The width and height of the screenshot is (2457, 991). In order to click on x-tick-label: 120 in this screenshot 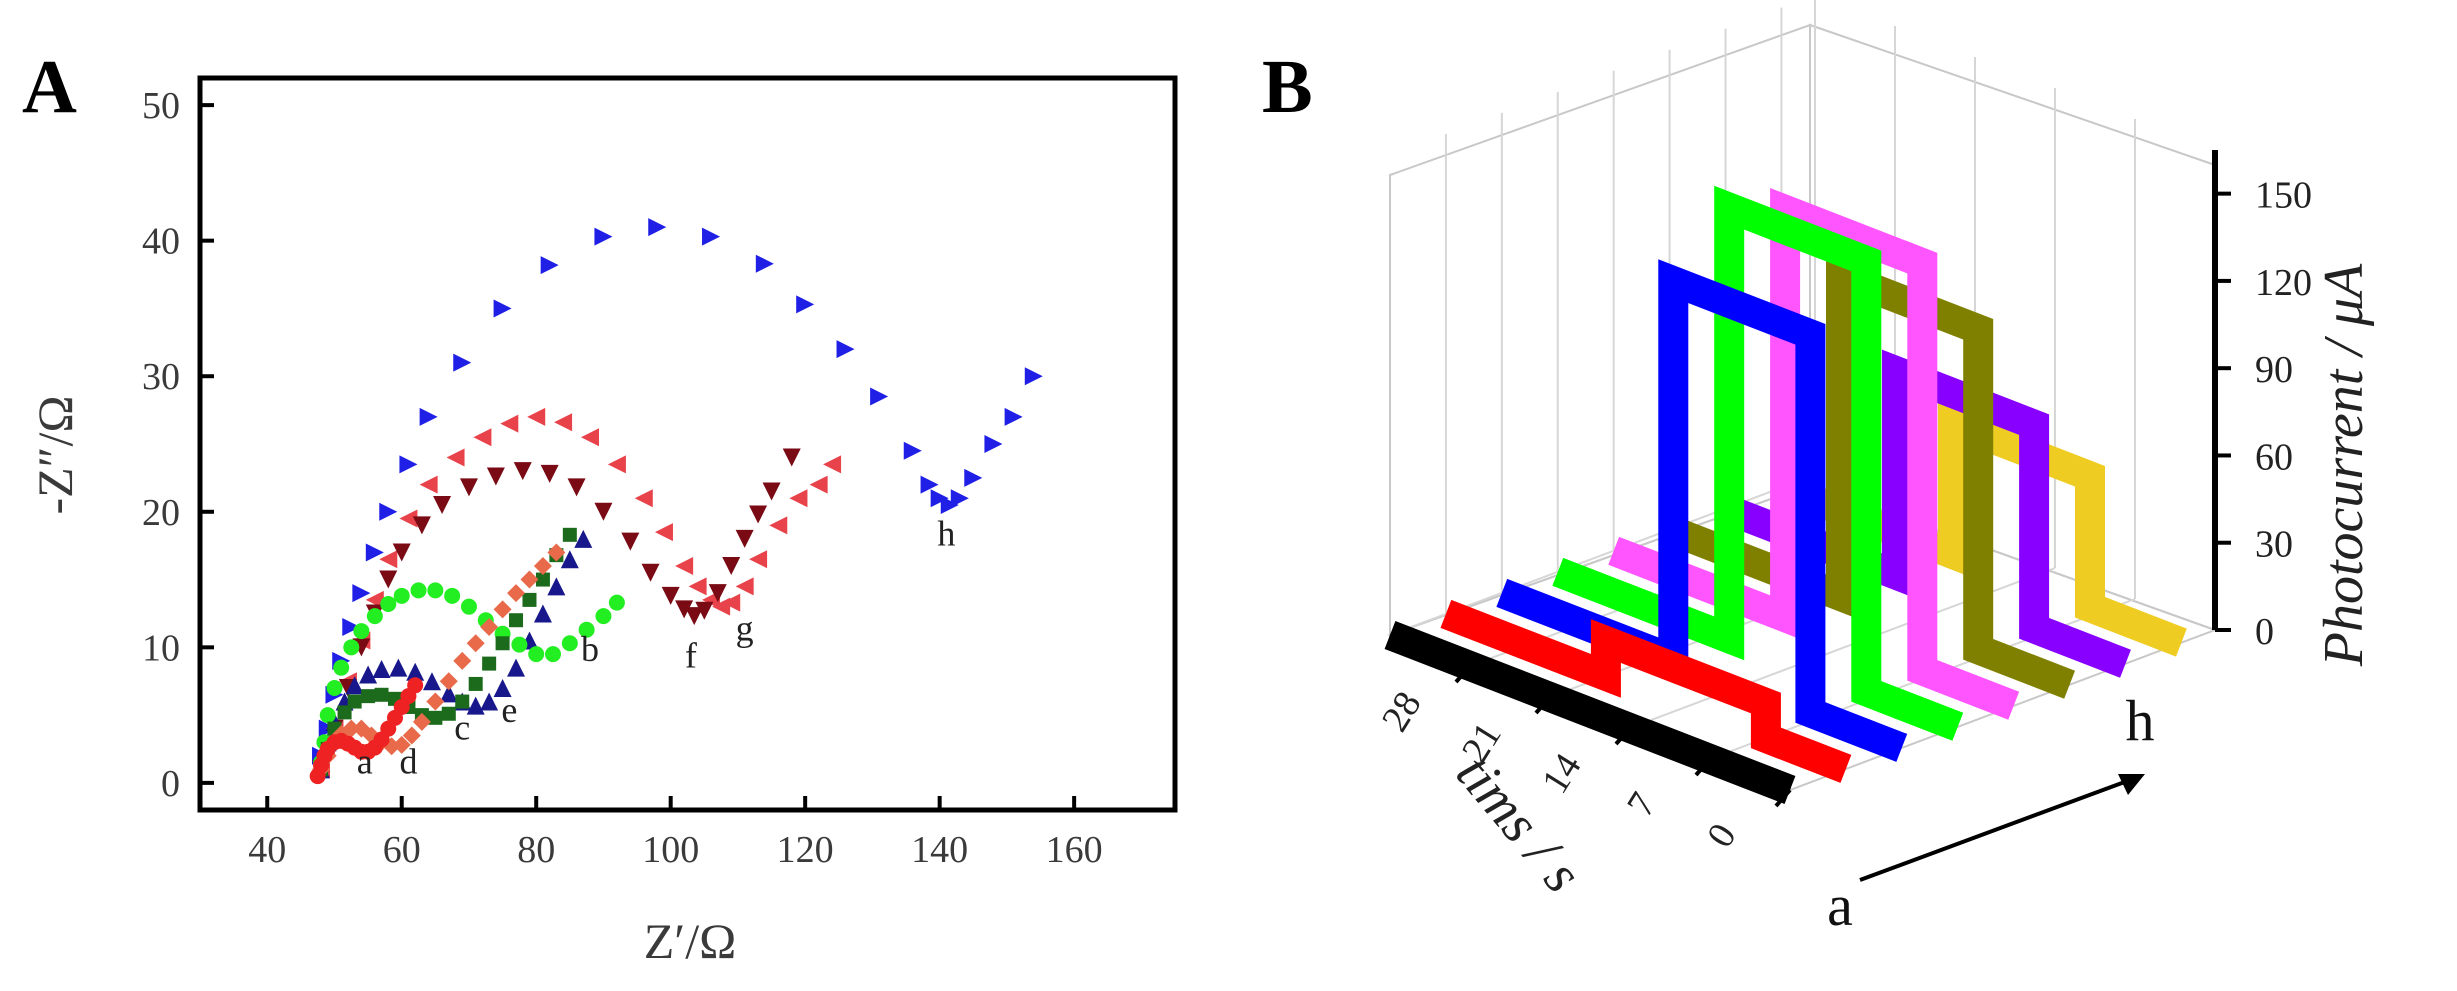, I will do `click(805, 850)`.